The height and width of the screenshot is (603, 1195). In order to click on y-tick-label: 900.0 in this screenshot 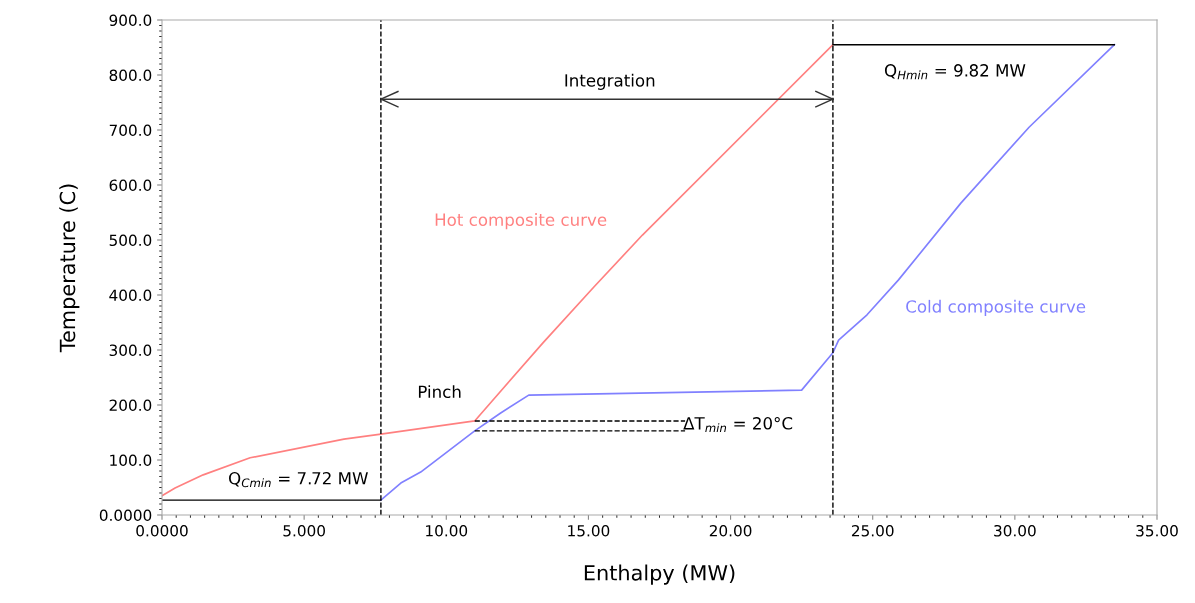, I will do `click(130, 20)`.